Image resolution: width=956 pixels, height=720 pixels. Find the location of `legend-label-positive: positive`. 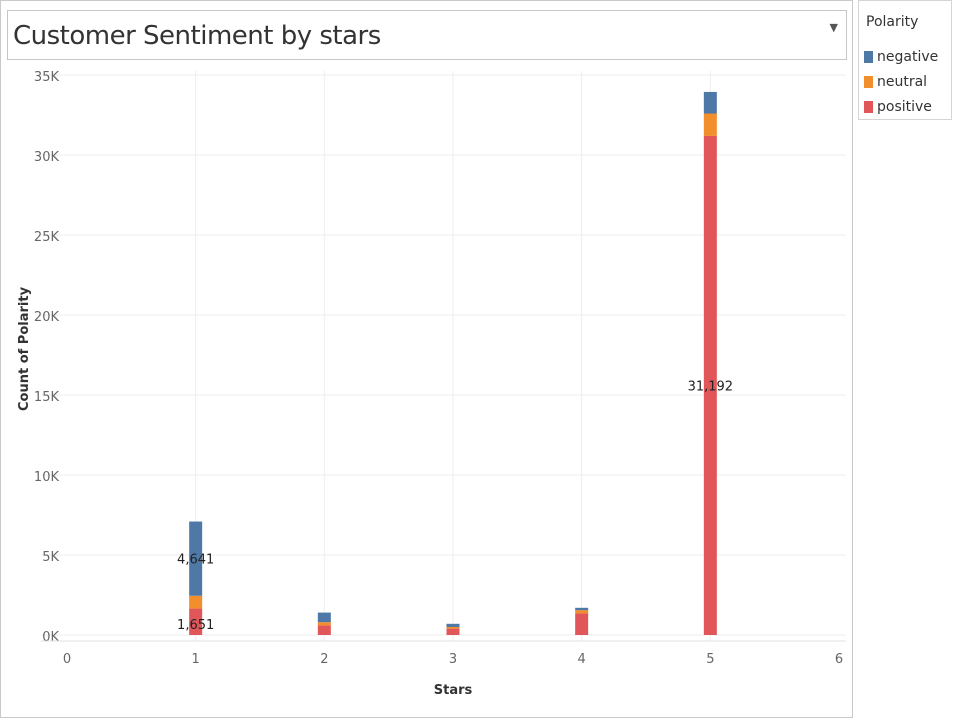

legend-label-positive: positive is located at coordinates (904, 107).